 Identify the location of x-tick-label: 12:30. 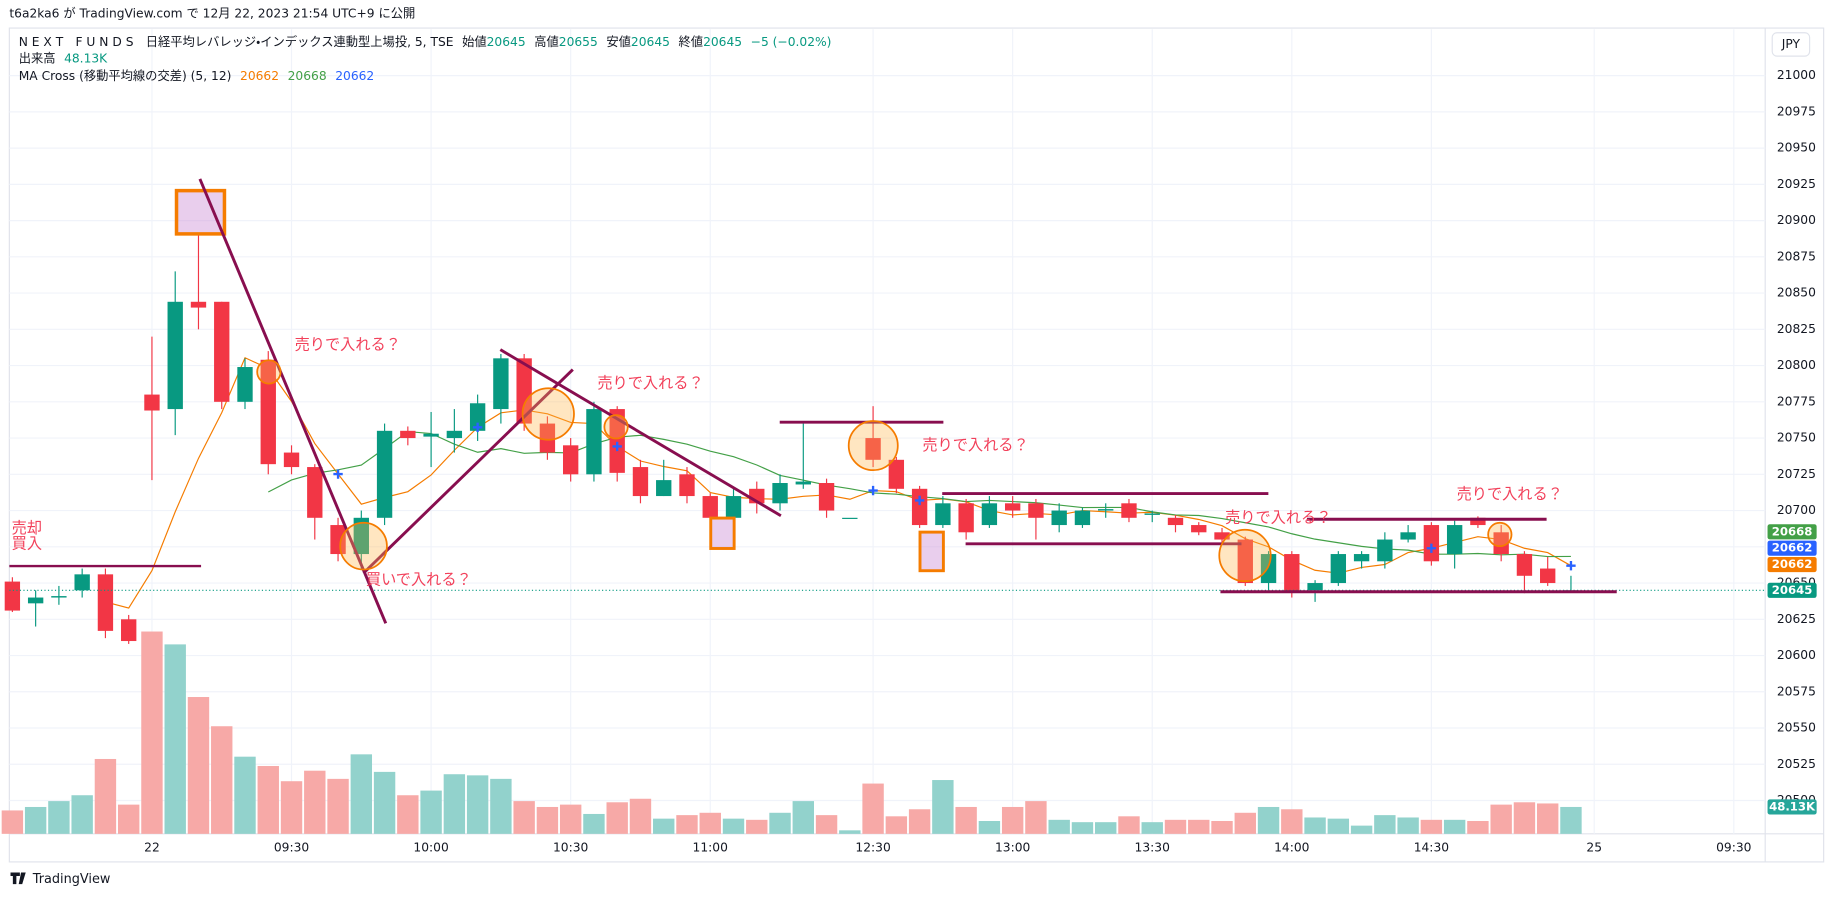
(872, 847).